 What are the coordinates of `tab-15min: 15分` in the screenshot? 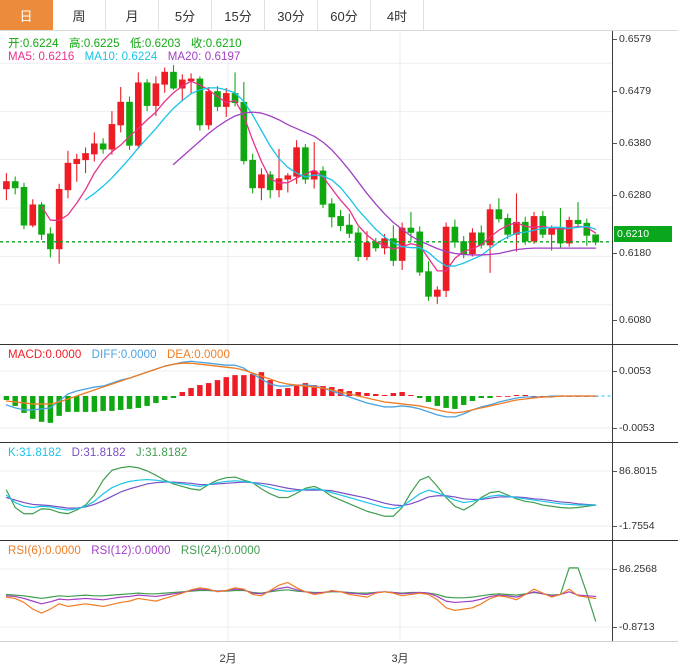 It's located at (238, 15).